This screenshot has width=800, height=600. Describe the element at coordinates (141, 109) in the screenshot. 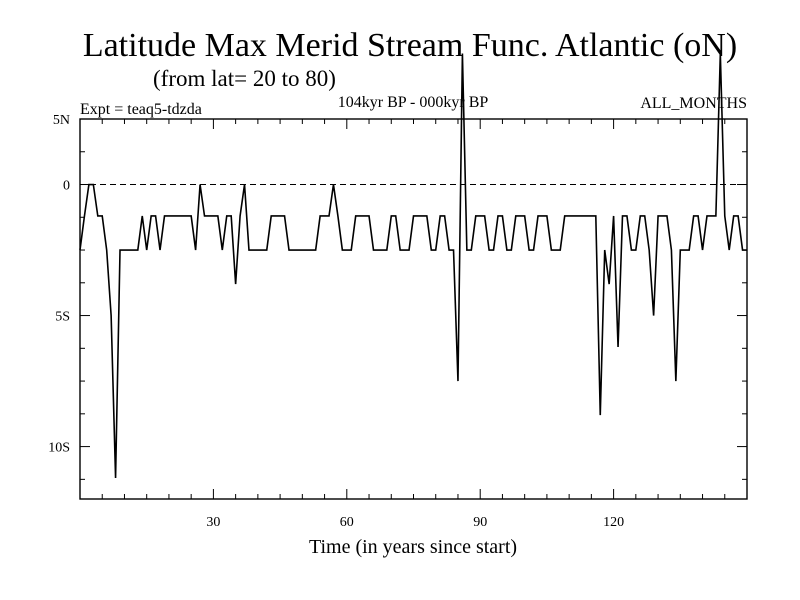

I see `expt-label: Expt = teaq5-tdzda` at that location.